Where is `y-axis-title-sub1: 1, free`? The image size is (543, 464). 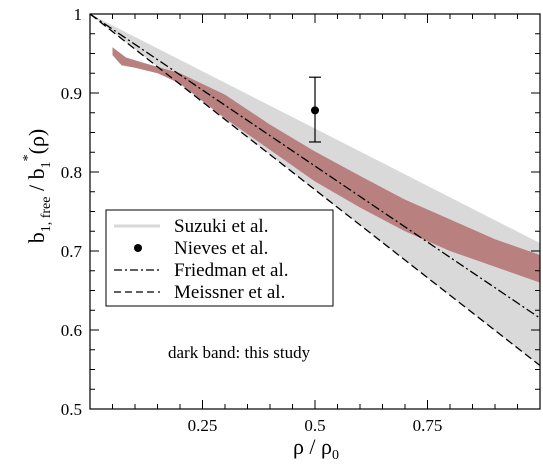 y-axis-title-sub1: 1, free is located at coordinates (46, 215).